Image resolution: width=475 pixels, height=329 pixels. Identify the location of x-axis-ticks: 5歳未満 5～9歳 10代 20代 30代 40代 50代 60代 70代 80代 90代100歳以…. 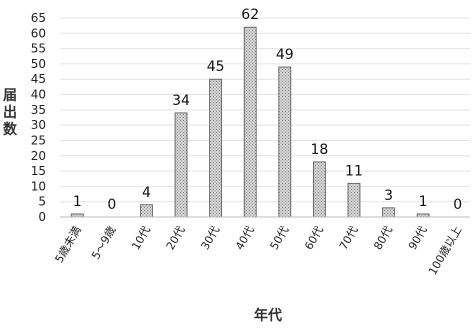
(259, 250).